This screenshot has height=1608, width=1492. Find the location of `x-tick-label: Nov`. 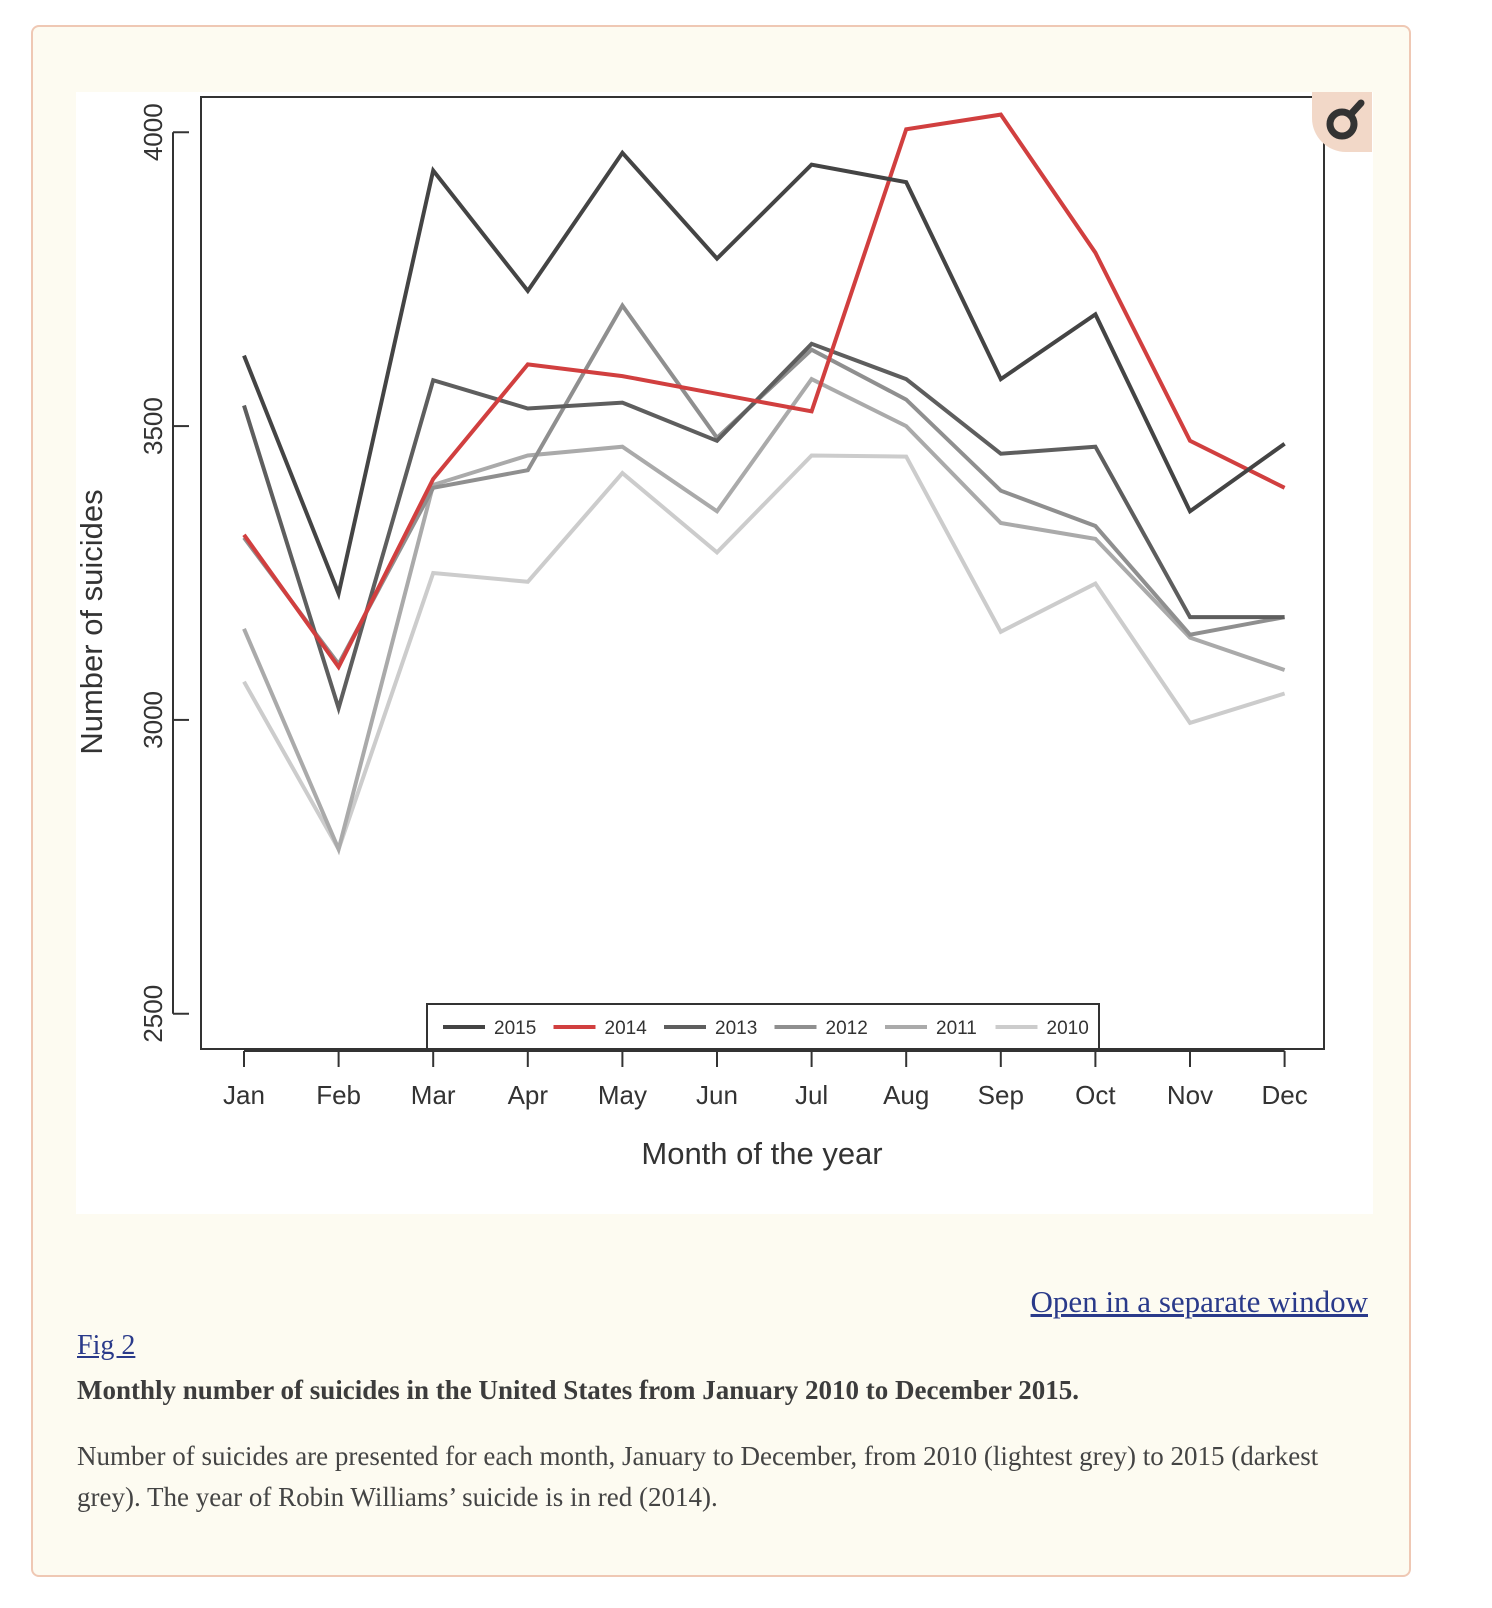

x-tick-label: Nov is located at coordinates (1190, 1095).